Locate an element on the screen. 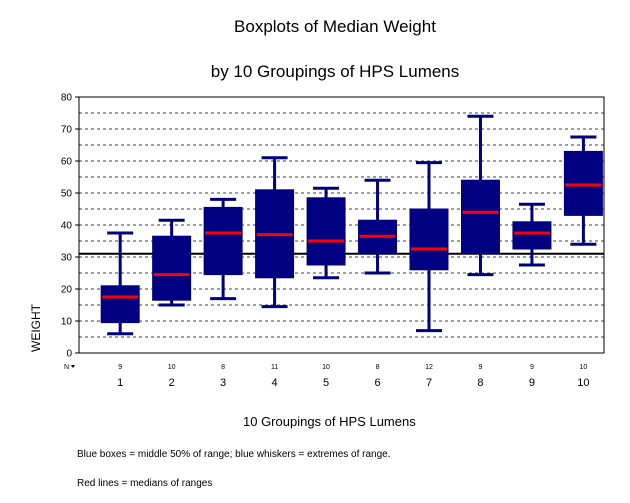 The width and height of the screenshot is (630, 503). x-tick-label: 5 is located at coordinates (326, 383).